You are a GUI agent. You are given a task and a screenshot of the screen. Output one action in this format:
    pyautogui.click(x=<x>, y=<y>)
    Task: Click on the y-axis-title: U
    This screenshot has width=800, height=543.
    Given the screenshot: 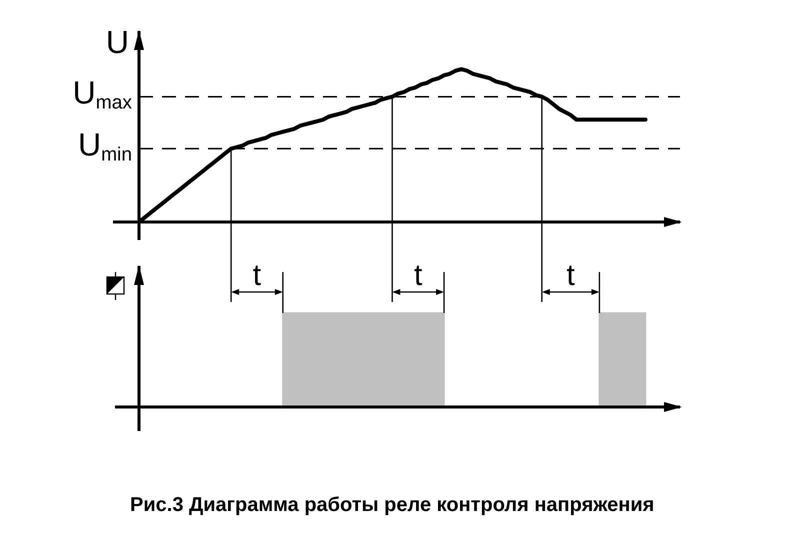 What is the action you would take?
    pyautogui.click(x=117, y=42)
    